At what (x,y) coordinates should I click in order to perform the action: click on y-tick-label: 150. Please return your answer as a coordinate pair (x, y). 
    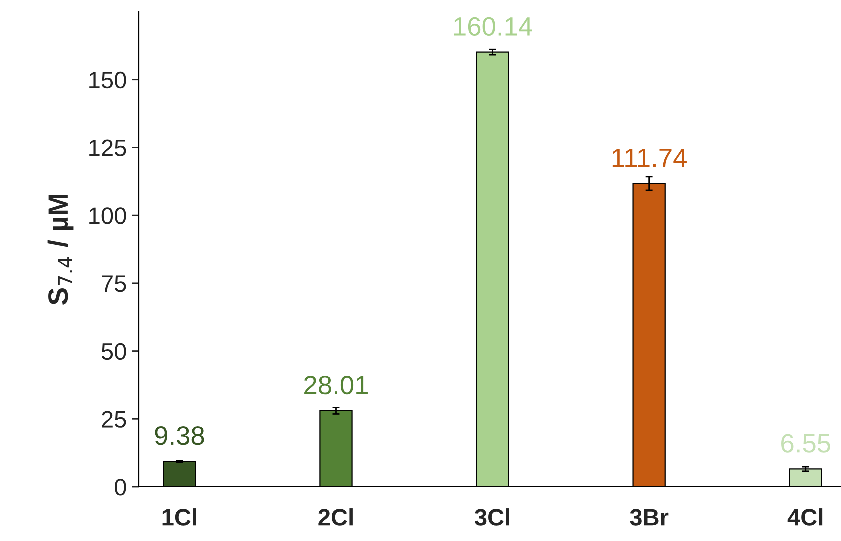
    Looking at the image, I should click on (108, 80).